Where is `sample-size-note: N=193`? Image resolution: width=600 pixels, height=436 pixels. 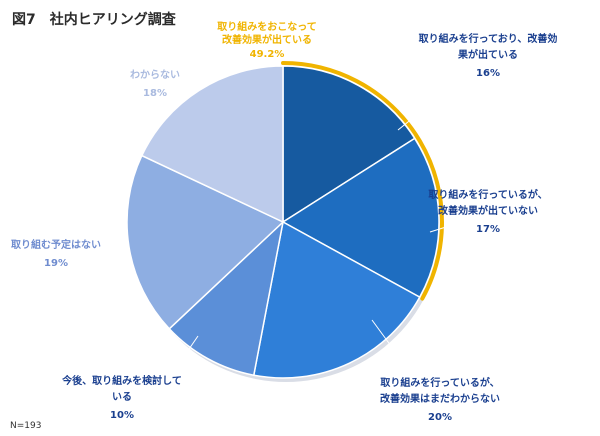 sample-size-note: N=193 is located at coordinates (25, 426).